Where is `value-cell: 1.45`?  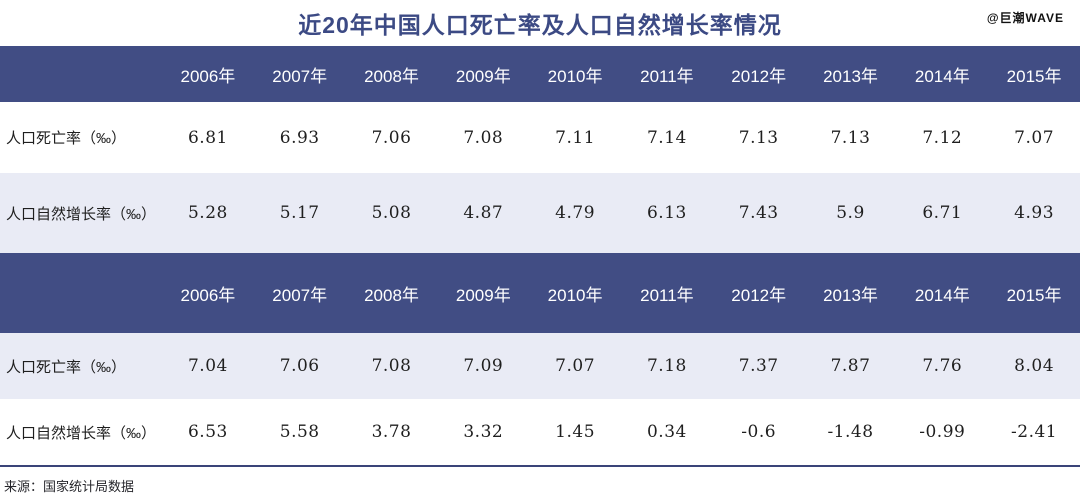 value-cell: 1.45 is located at coordinates (575, 432).